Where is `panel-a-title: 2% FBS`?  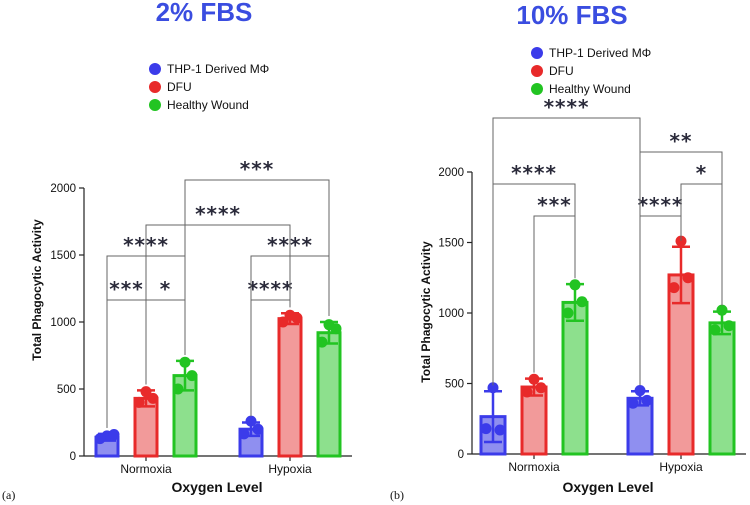
panel-a-title: 2% FBS is located at coordinates (204, 13).